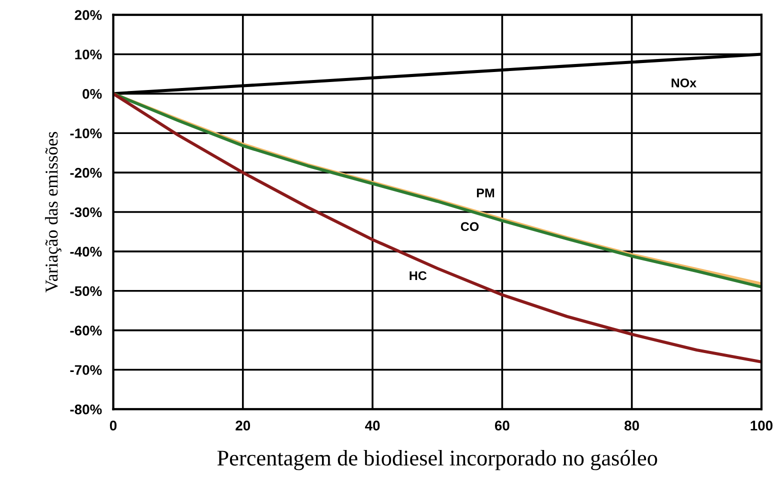  I want to click on y-tick-label: -50%, so click(86, 291).